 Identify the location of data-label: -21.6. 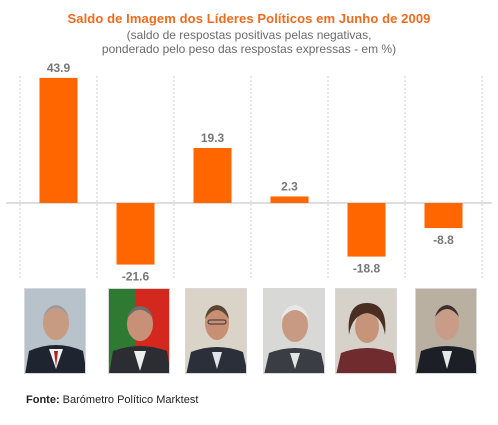
(136, 277).